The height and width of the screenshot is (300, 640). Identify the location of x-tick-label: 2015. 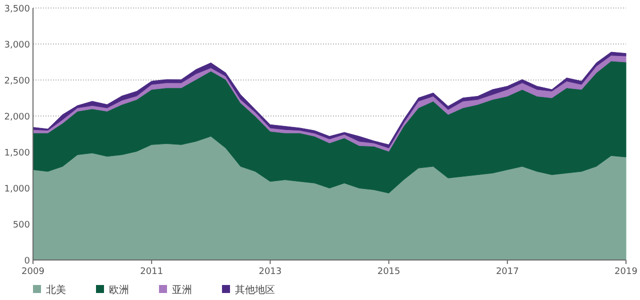
(388, 272).